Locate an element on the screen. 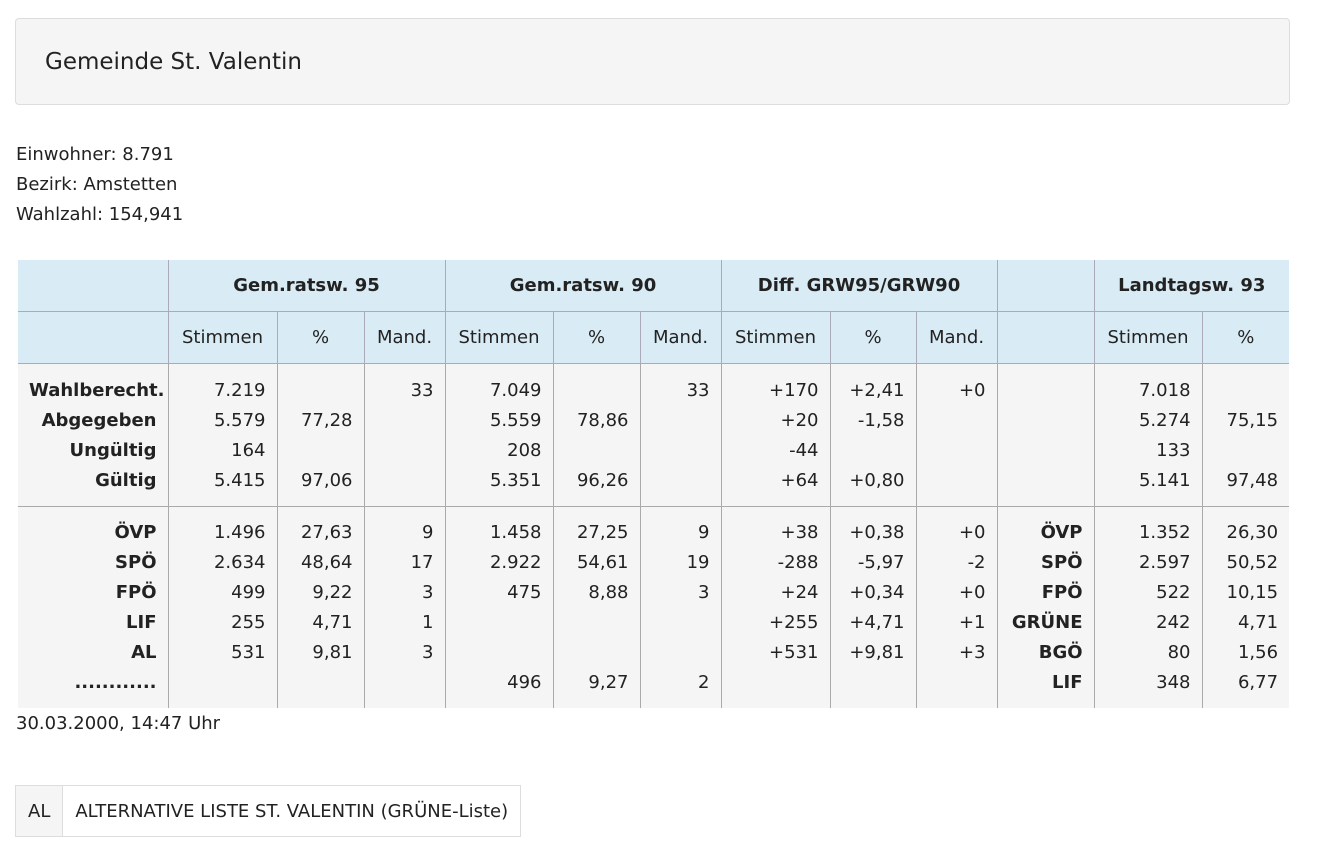  table-row: ............ 496 9,27 2 LIF 348 6,77 is located at coordinates (654, 687).